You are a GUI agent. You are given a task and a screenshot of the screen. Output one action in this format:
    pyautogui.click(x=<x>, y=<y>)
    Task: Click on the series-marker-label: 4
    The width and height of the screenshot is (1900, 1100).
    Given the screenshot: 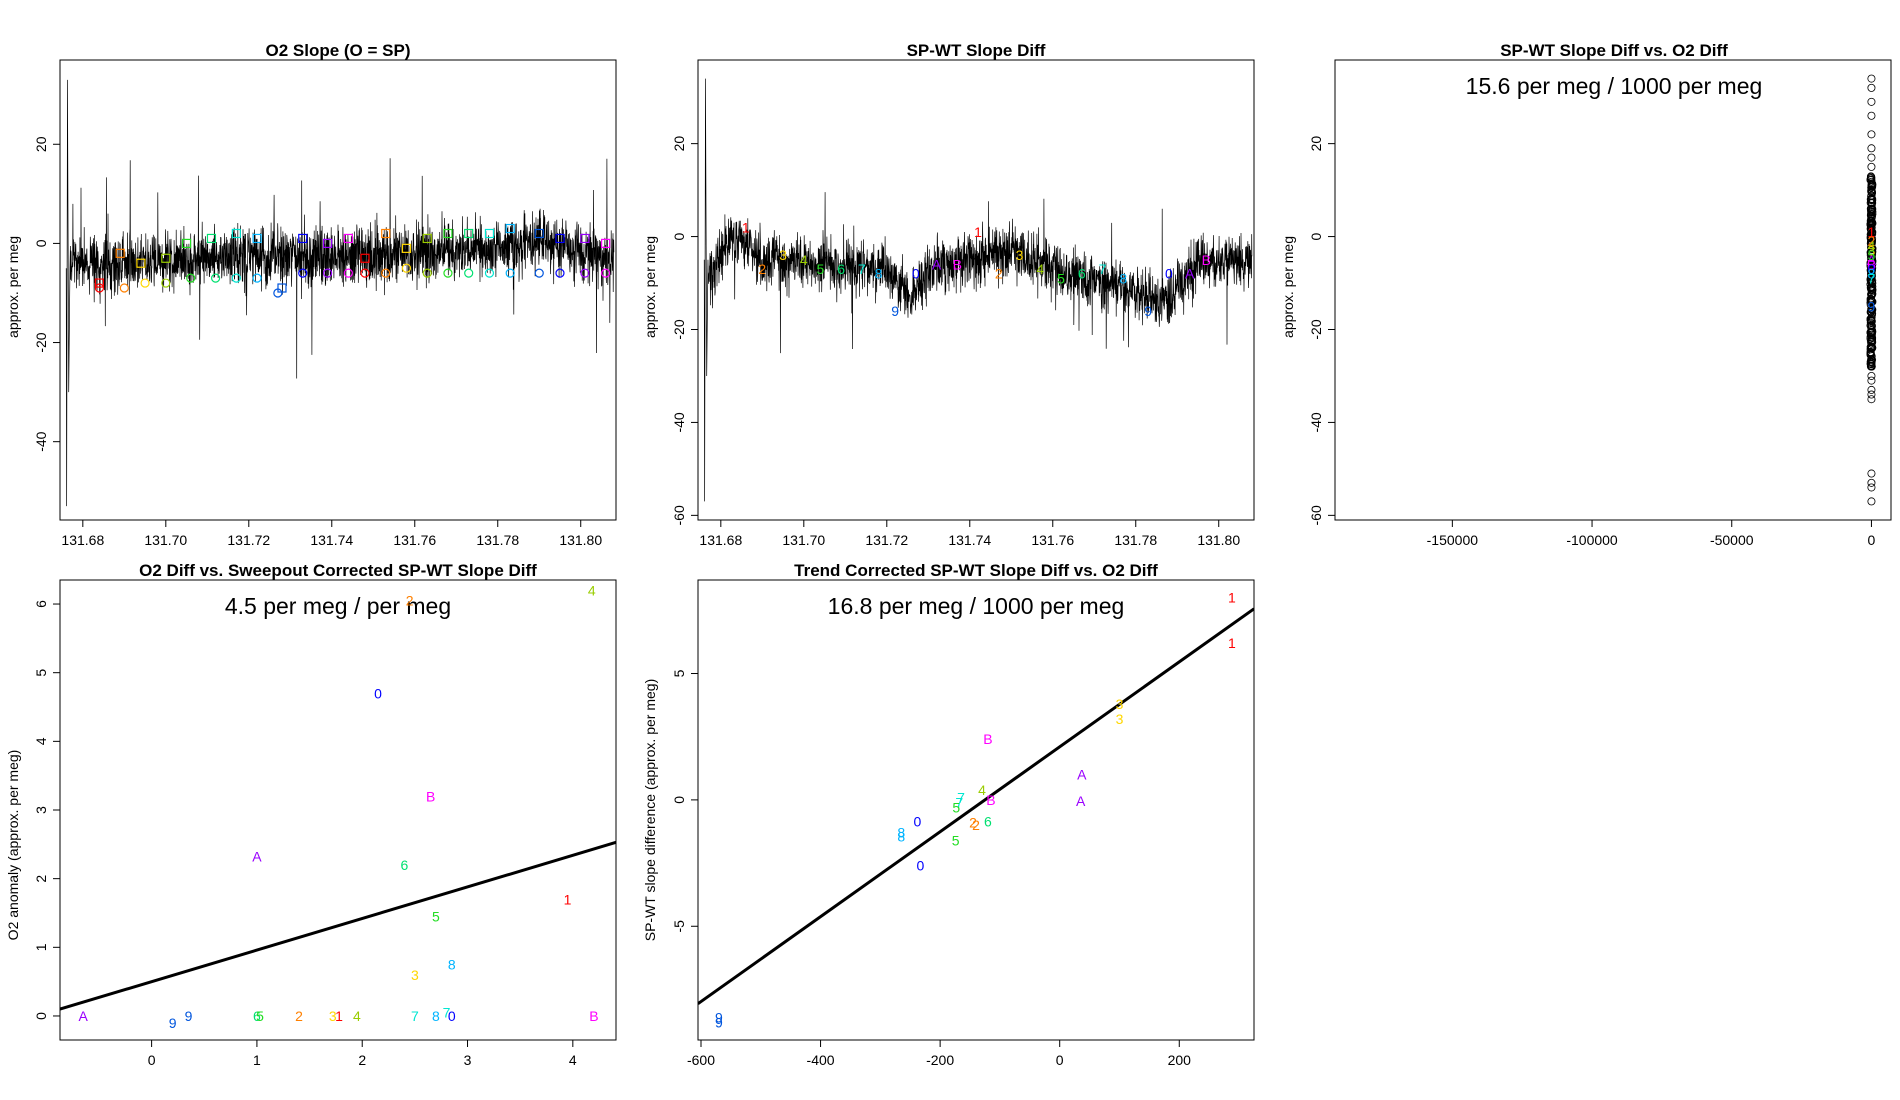 What is the action you would take?
    pyautogui.click(x=804, y=260)
    